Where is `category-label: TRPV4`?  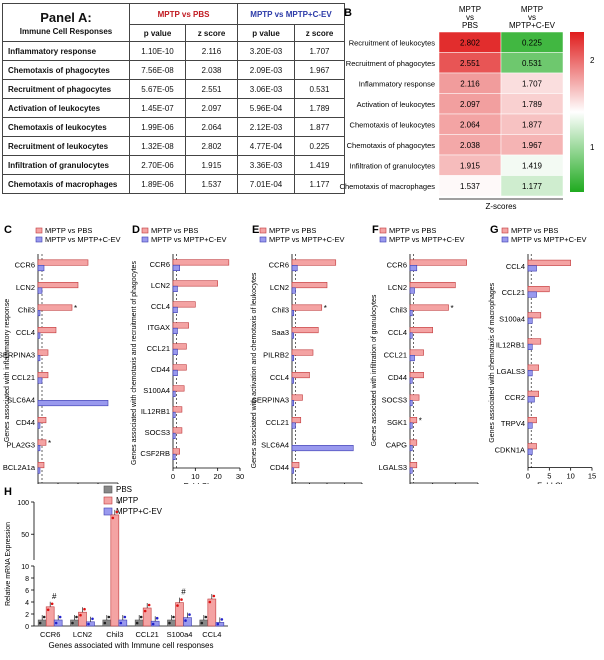
category-label: TRPV4 is located at coordinates (513, 423).